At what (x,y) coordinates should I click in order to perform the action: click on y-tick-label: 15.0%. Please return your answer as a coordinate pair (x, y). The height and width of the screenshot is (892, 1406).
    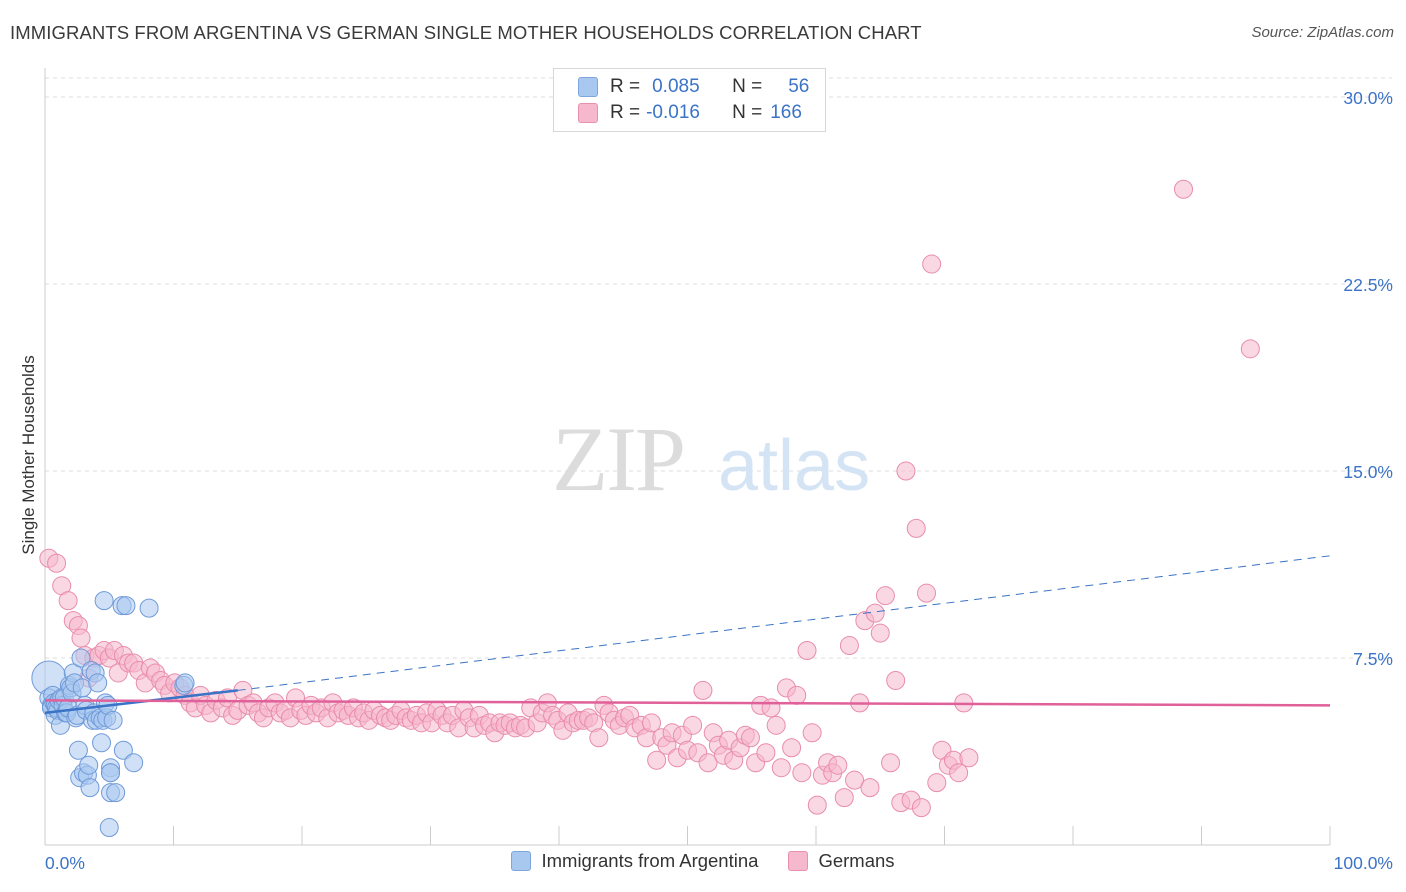
    Looking at the image, I should click on (1368, 472).